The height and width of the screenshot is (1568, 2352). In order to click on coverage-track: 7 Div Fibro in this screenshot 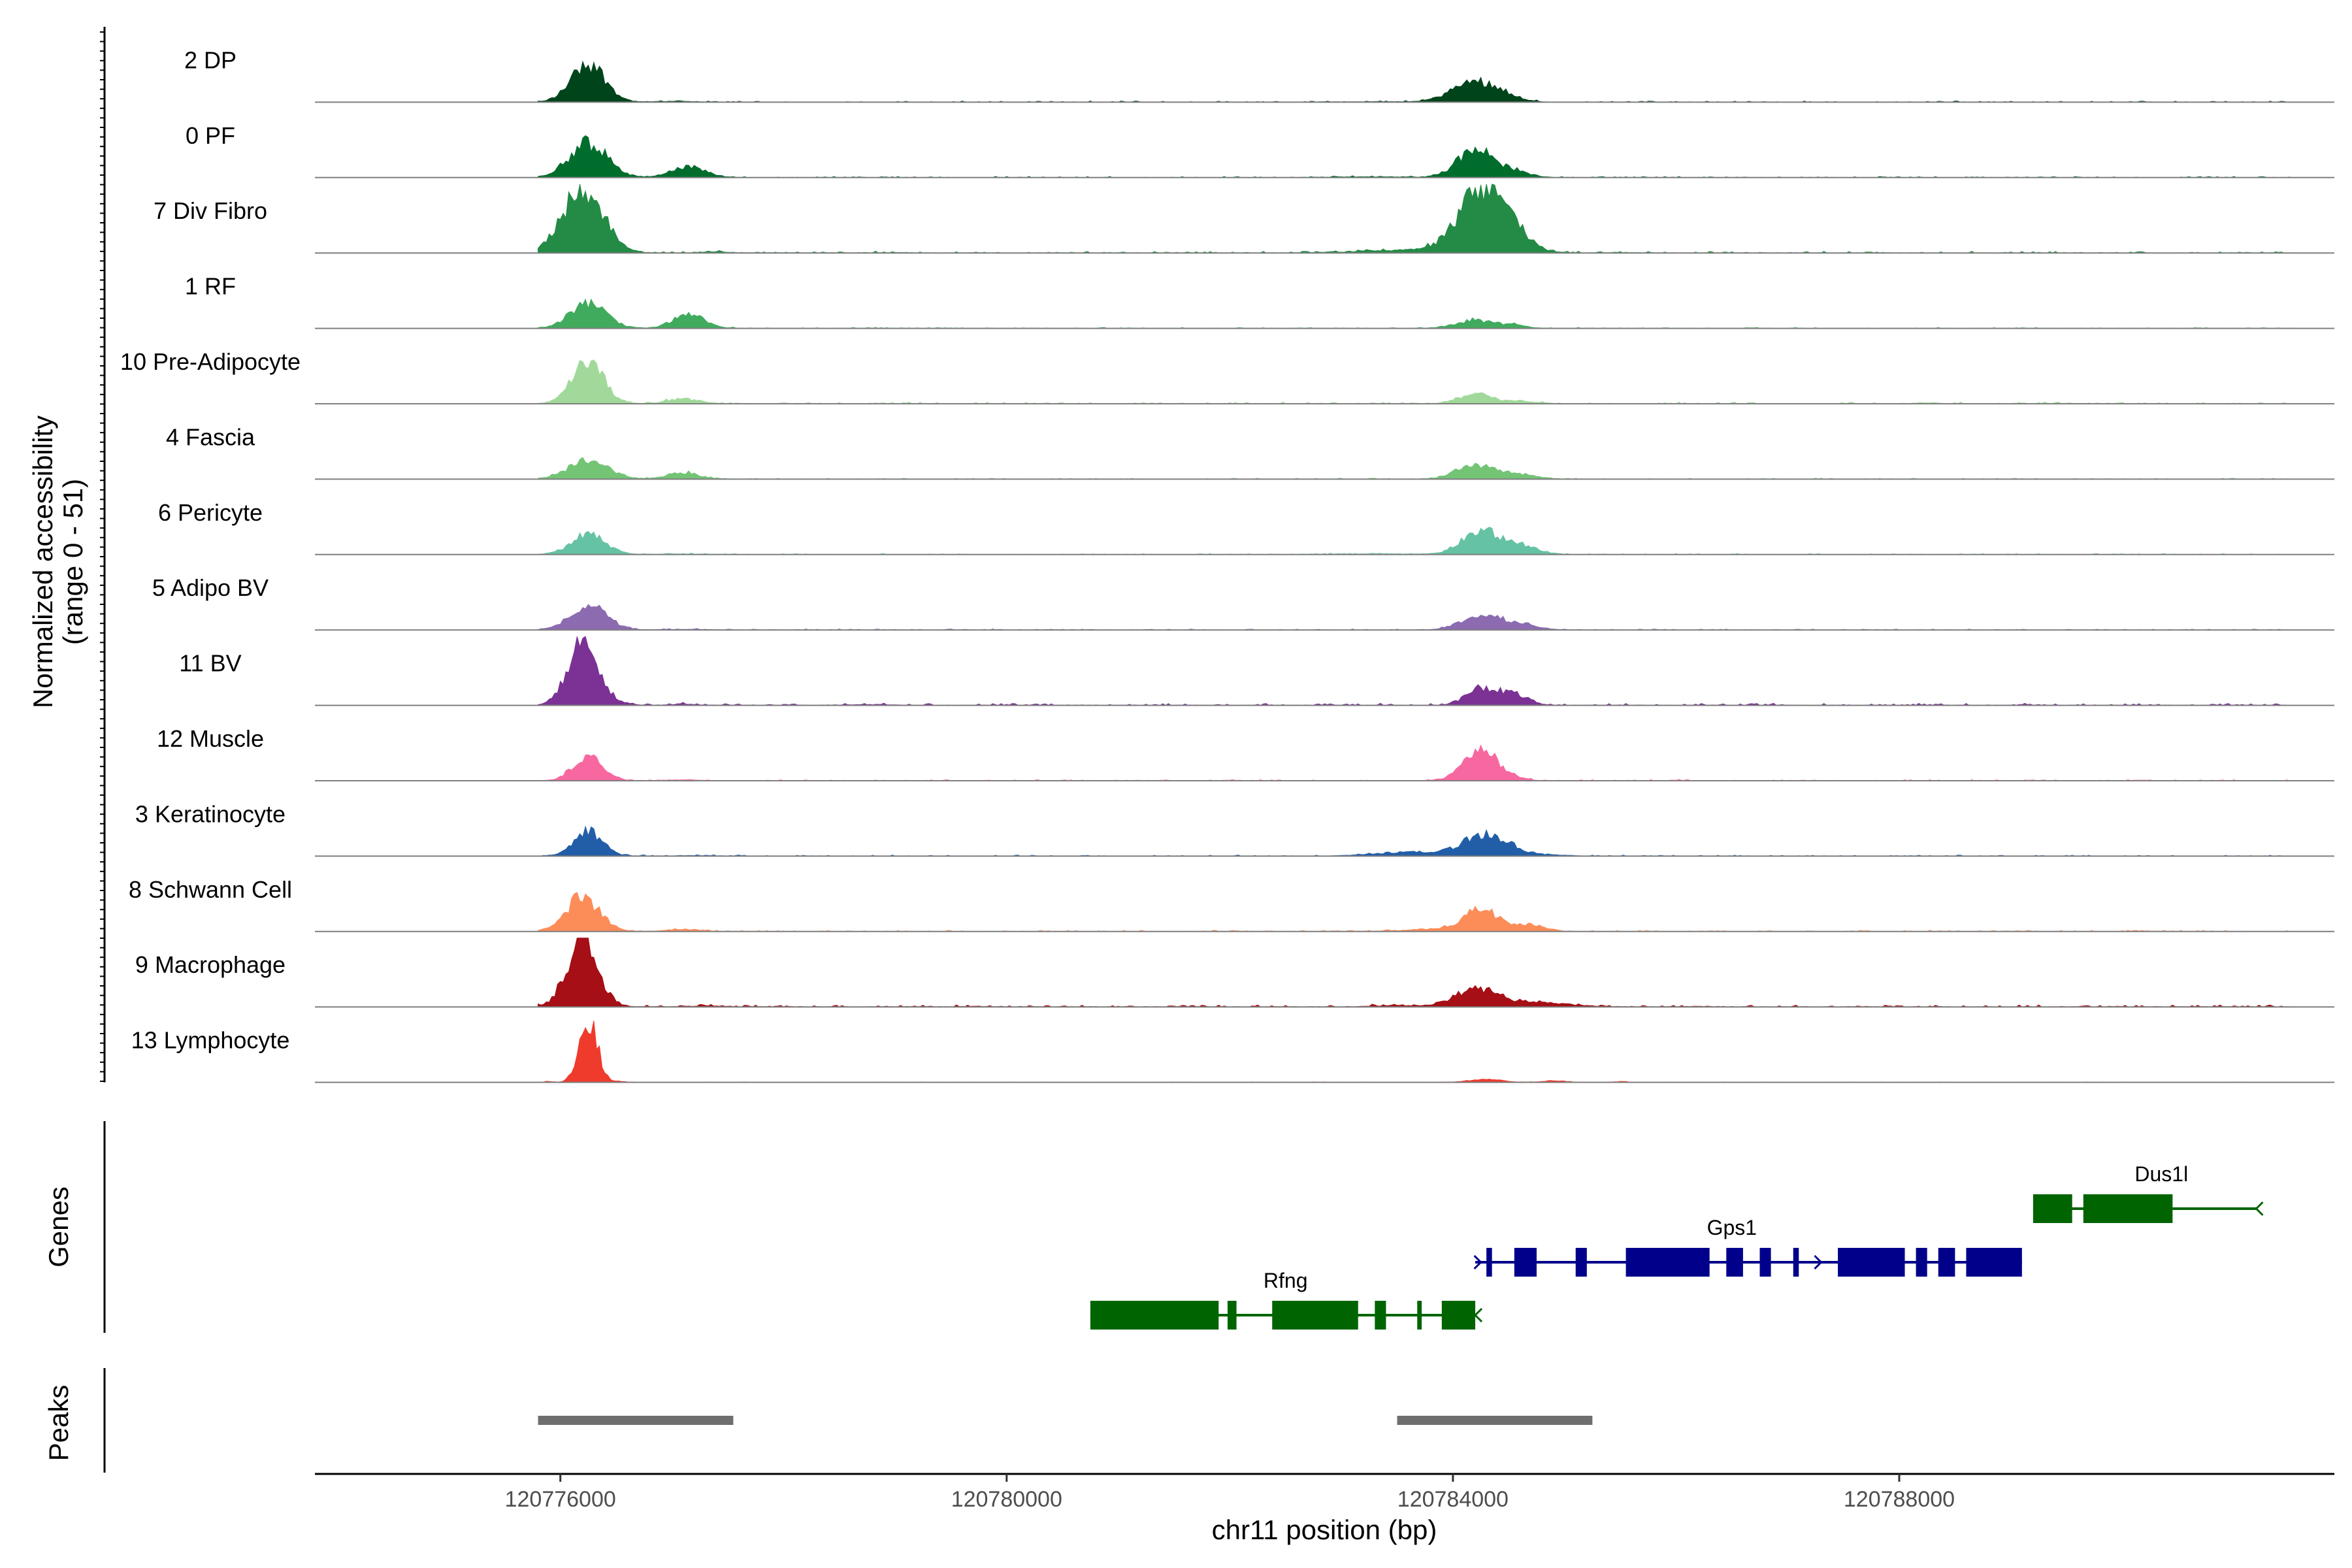, I will do `click(1244, 219)`.